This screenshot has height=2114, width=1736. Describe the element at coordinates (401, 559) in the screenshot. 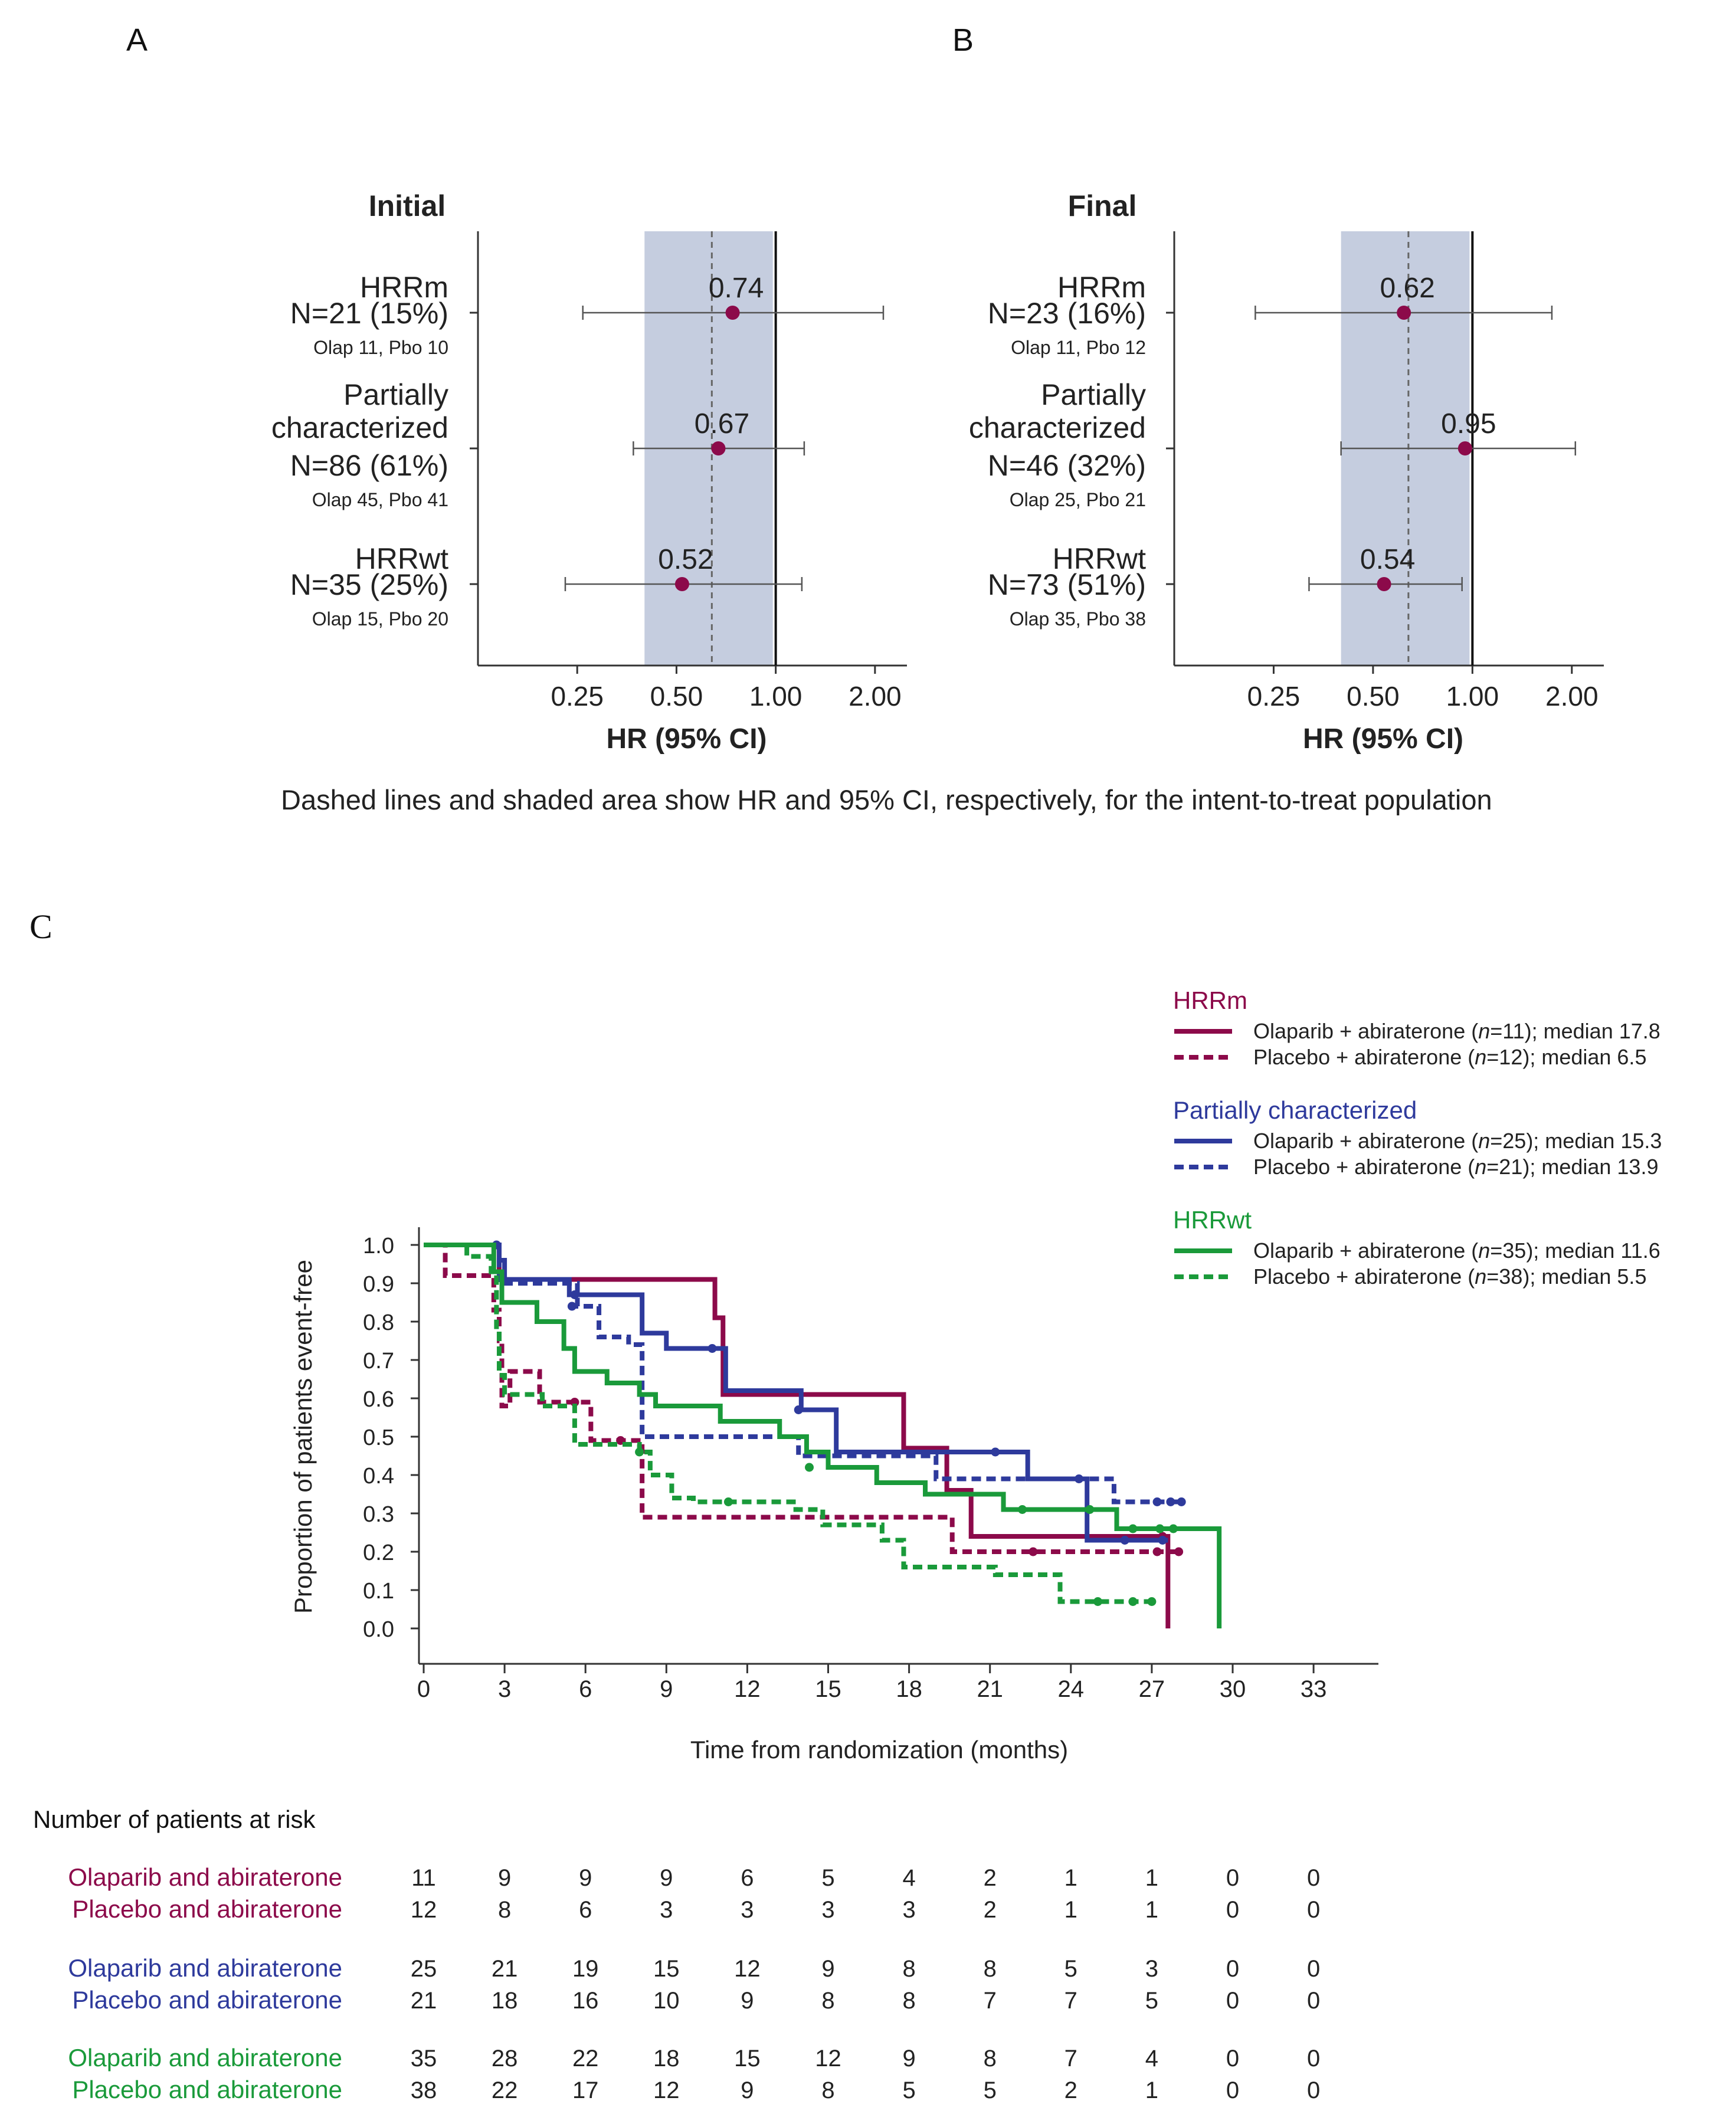

I see `row-label: HRRwt` at that location.